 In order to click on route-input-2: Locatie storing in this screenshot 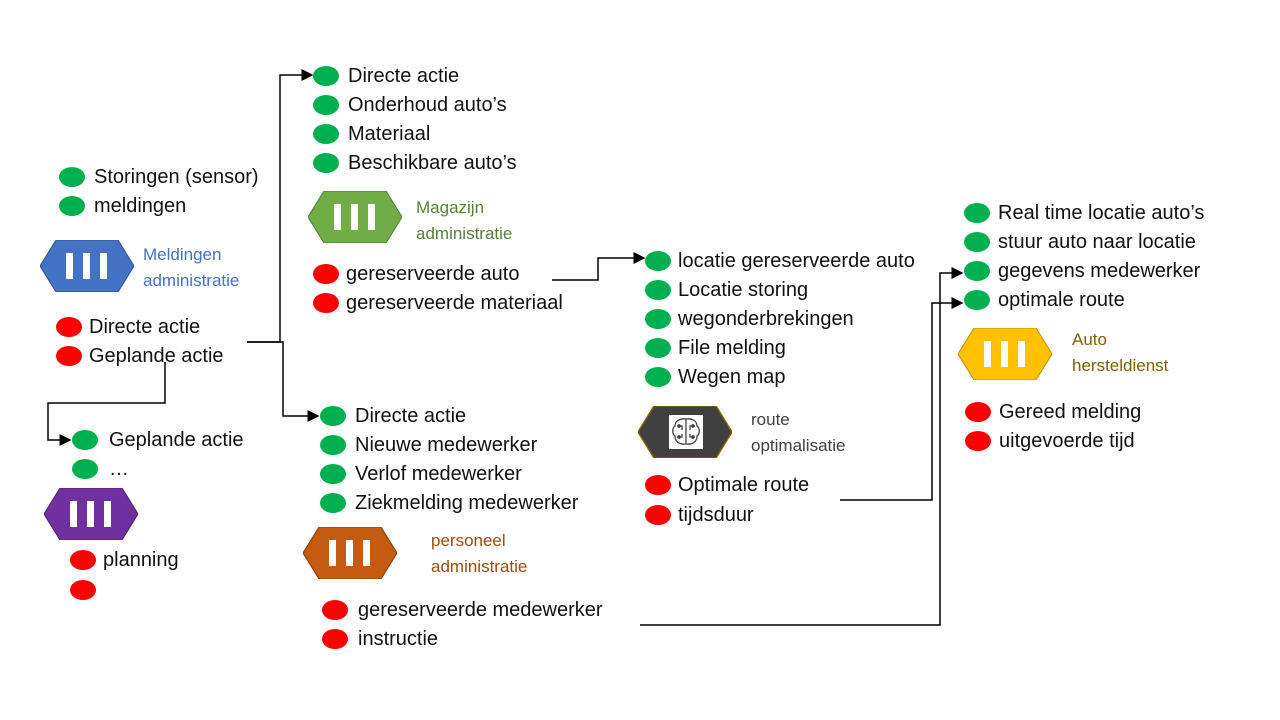, I will do `click(726, 290)`.